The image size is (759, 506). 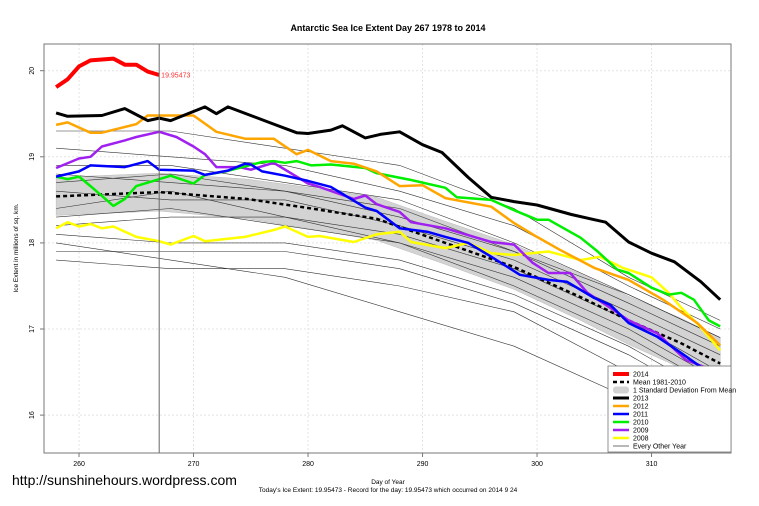 I want to click on x-tick-label: 280, so click(x=308, y=464).